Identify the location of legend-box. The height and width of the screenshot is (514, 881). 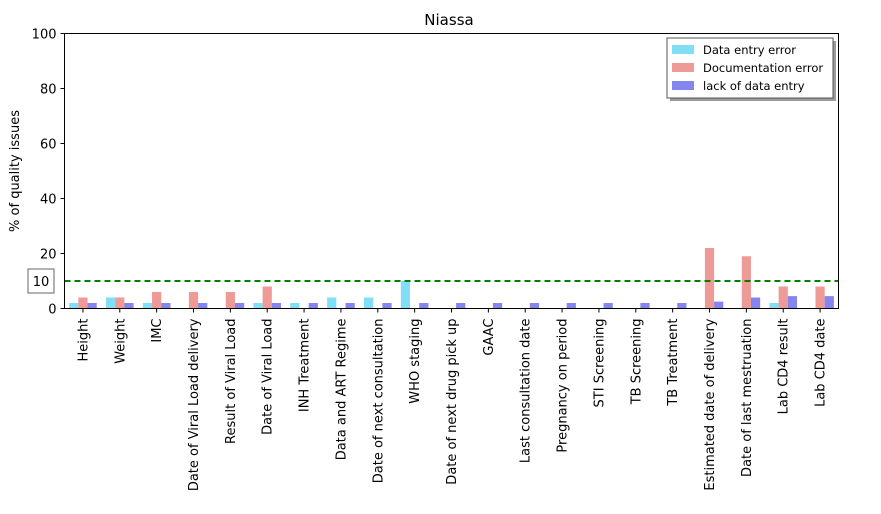
(750, 68).